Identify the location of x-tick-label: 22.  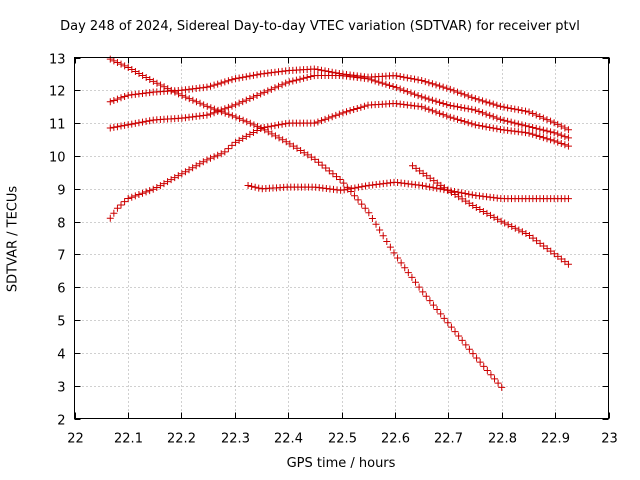
(75, 439).